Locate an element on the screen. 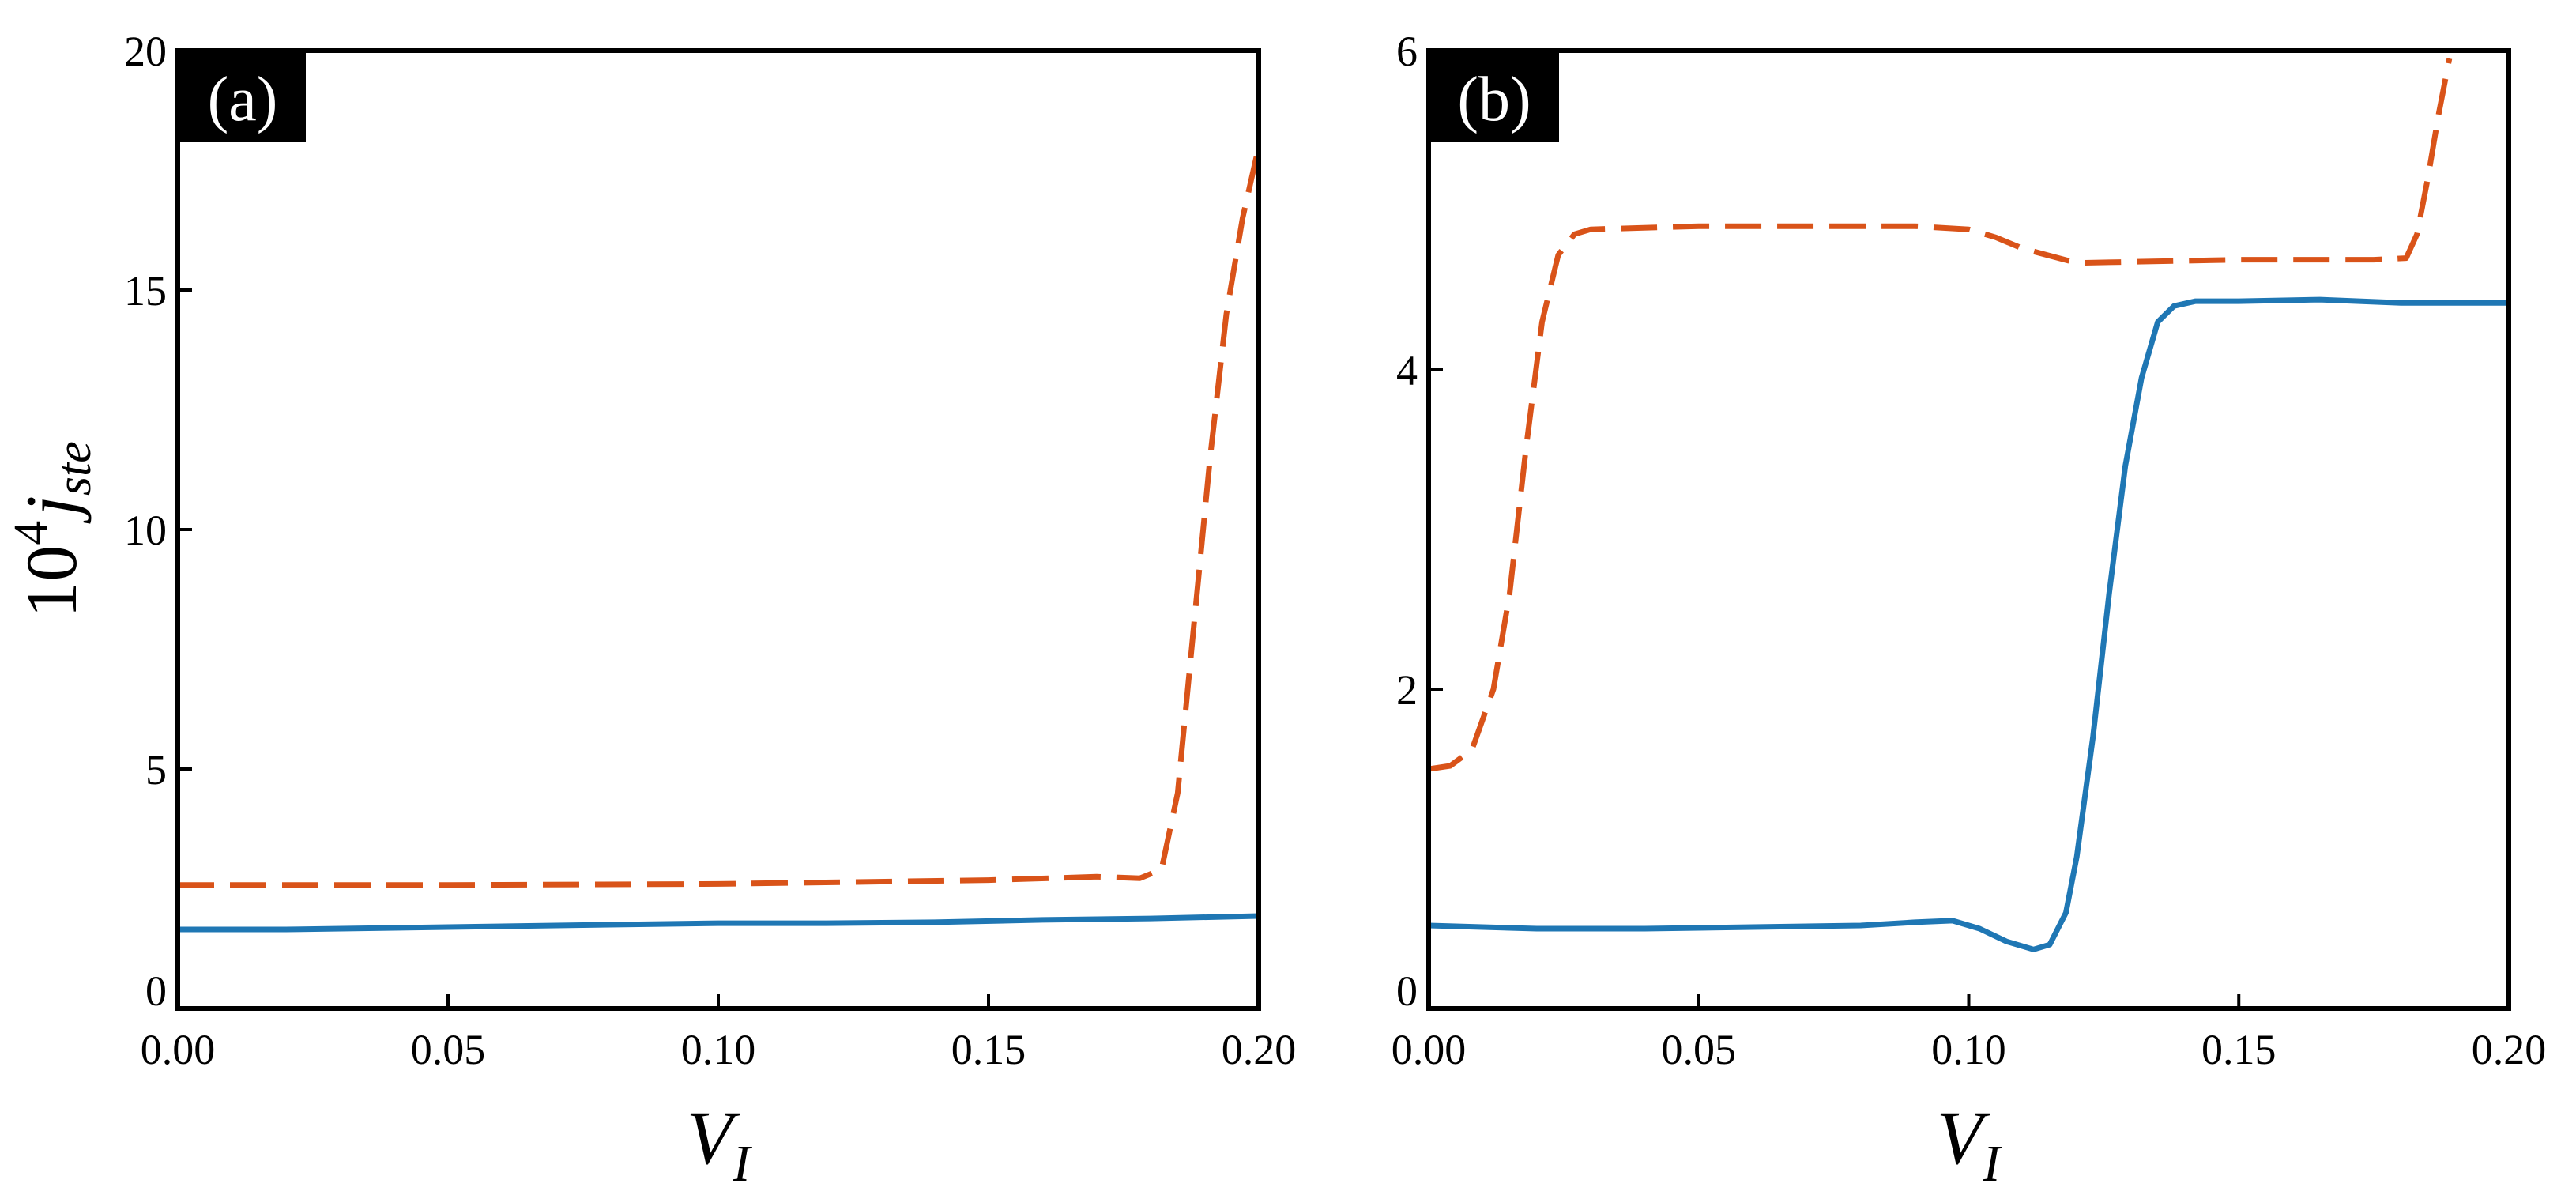 The height and width of the screenshot is (1195, 2576). panel-a-tag-bg is located at coordinates (242, 97).